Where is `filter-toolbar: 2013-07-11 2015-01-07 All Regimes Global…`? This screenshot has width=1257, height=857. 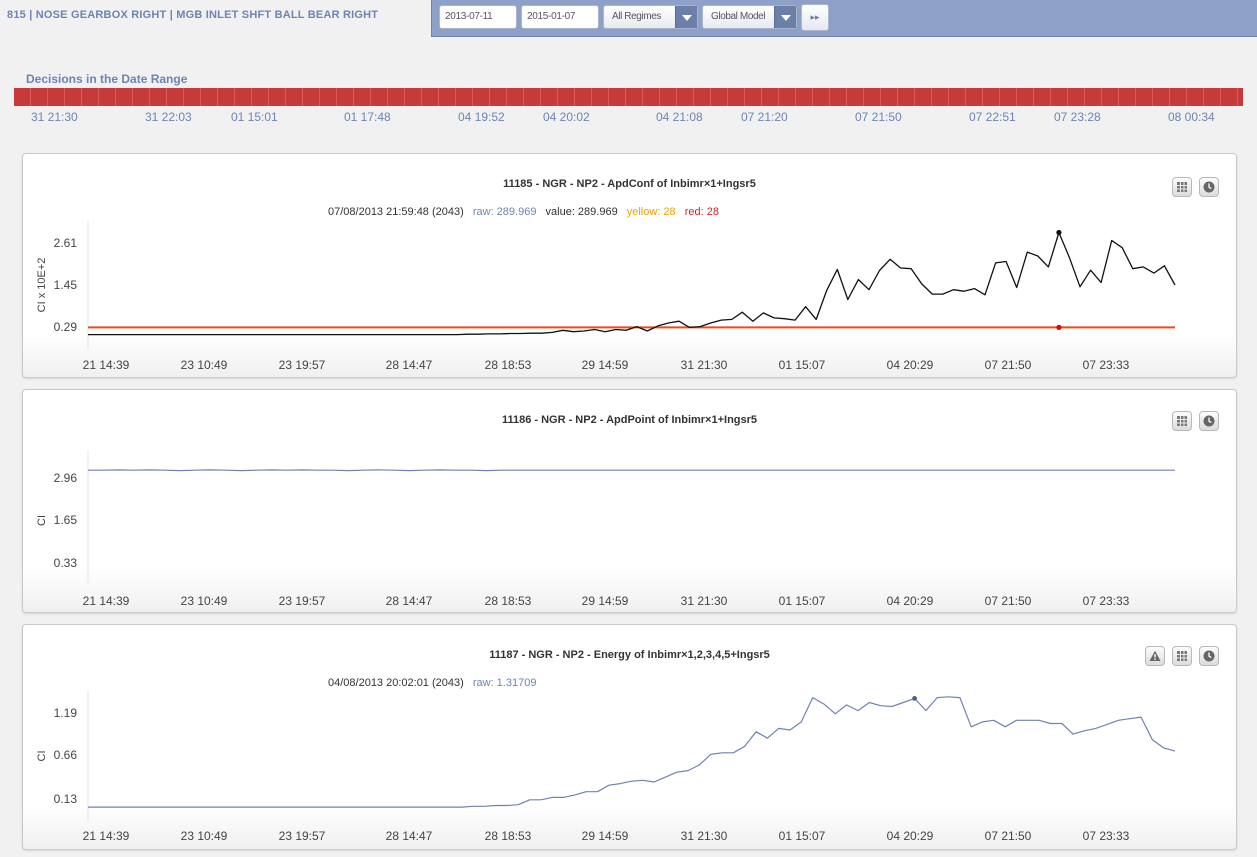 filter-toolbar: 2013-07-11 2015-01-07 All Regimes Global… is located at coordinates (844, 18).